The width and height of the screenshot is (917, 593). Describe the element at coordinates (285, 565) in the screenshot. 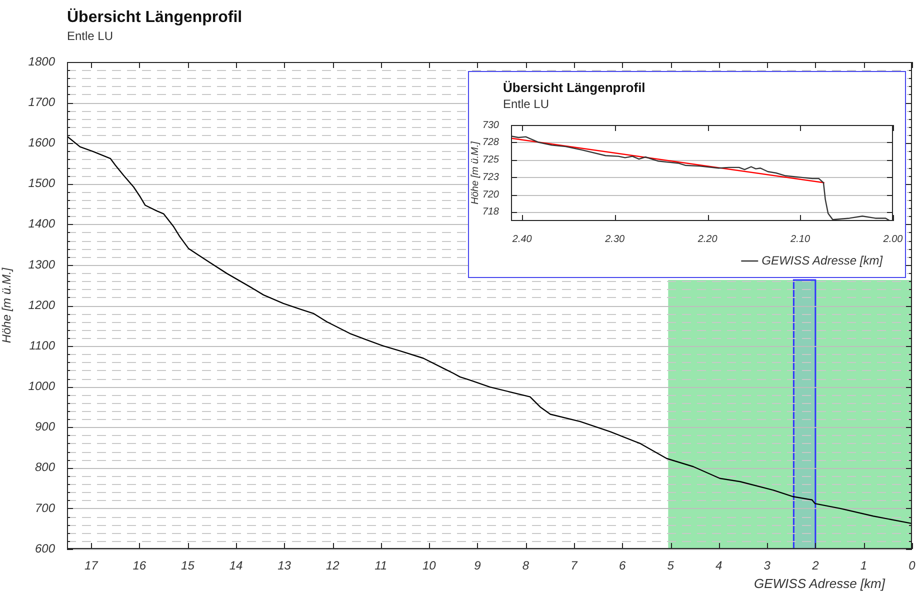

I see `x-tick-label: 13` at that location.